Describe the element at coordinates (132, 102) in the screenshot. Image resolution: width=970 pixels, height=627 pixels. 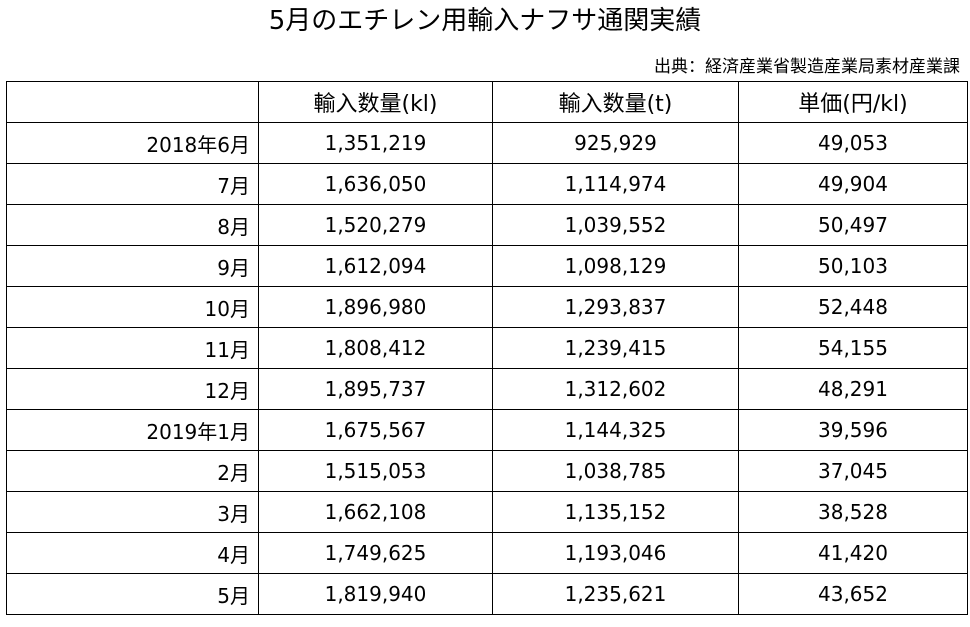
I see `header-cell-period` at that location.